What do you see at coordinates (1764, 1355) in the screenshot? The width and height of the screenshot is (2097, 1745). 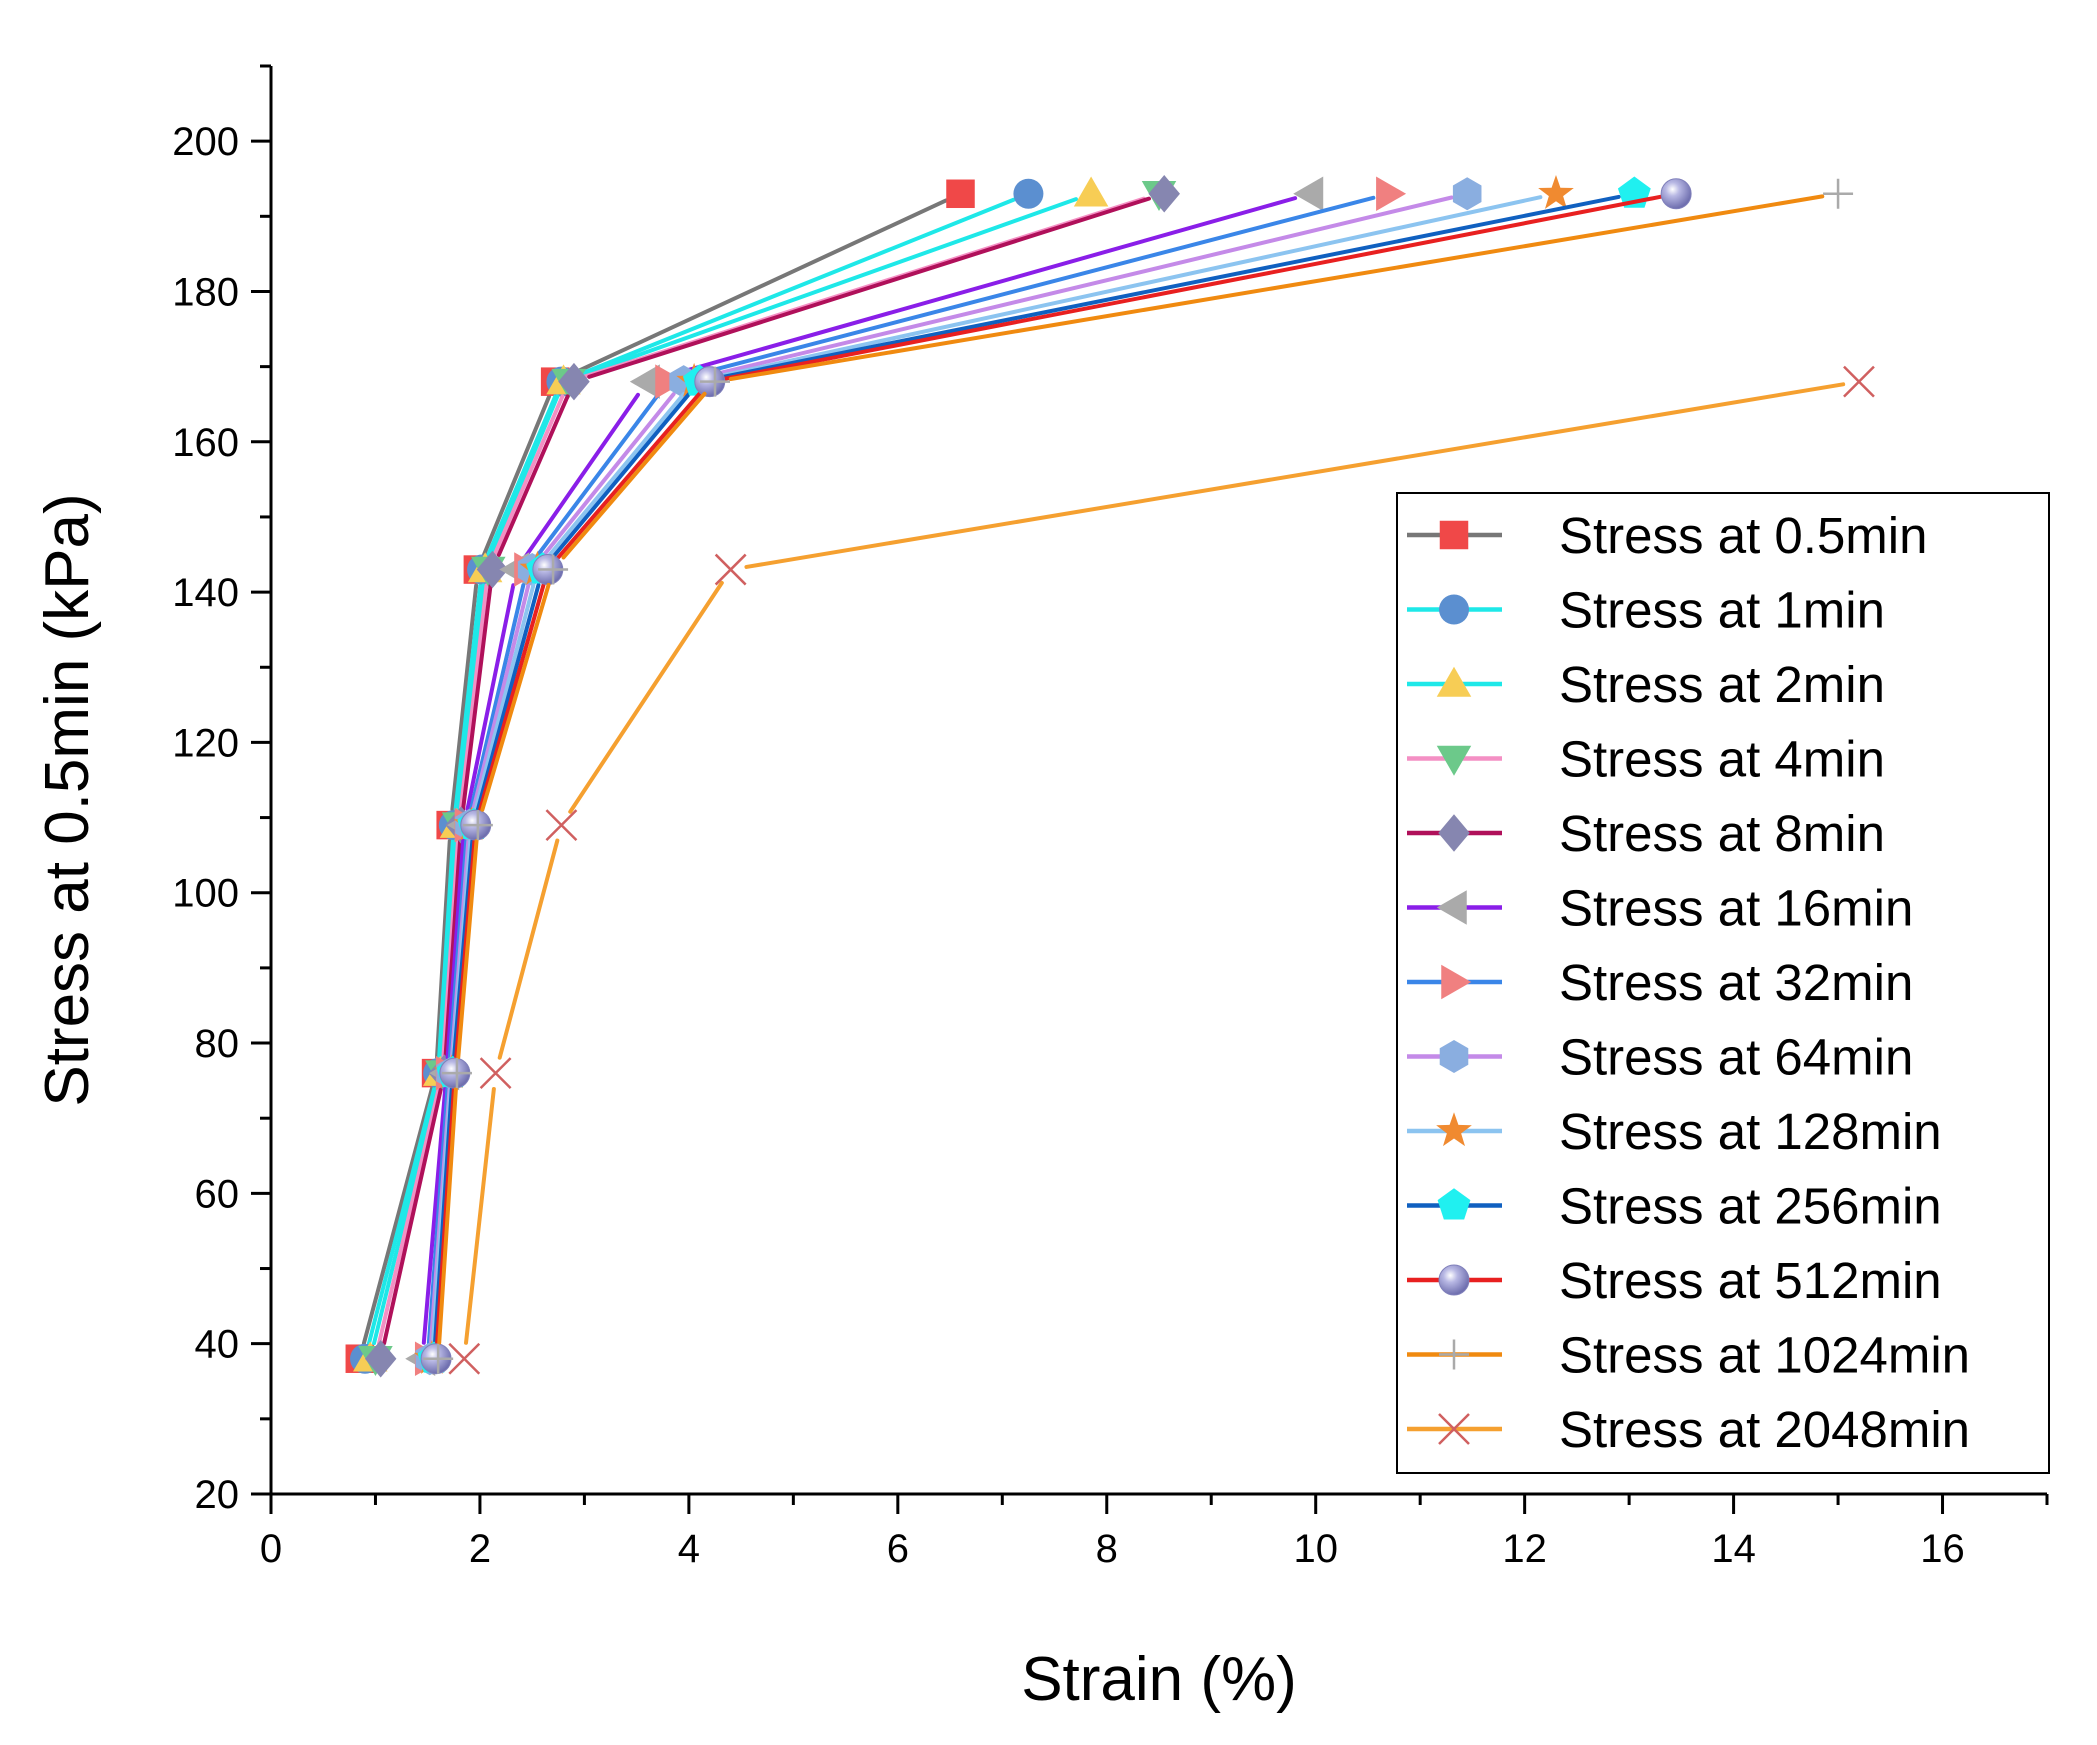 I see `legend-label: Stress at 1024min` at bounding box center [1764, 1355].